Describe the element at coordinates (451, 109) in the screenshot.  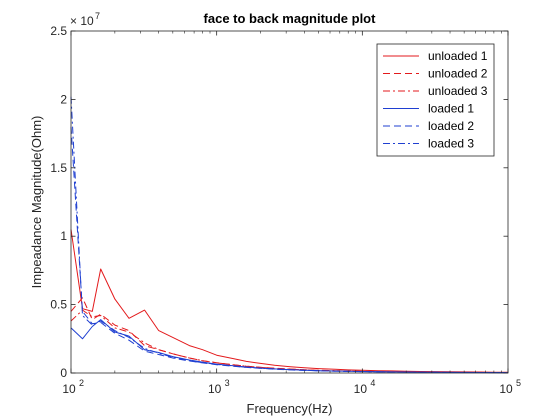
I see `legend-label-4: loaded 1` at that location.